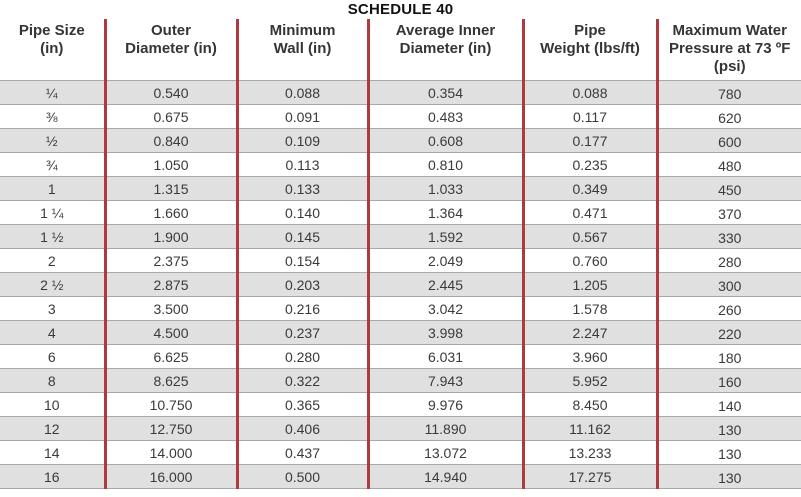 The width and height of the screenshot is (801, 497). I want to click on table-cell: 0.354, so click(446, 92).